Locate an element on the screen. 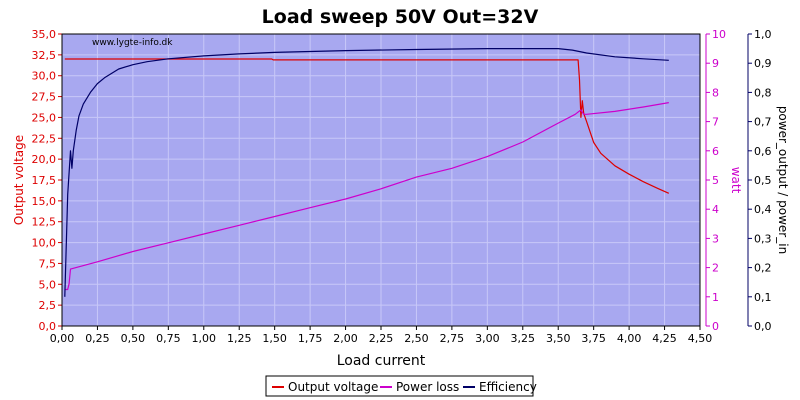 Image resolution: width=800 pixels, height=400 pixels. left-tick-label: 20,0 is located at coordinates (44, 159).